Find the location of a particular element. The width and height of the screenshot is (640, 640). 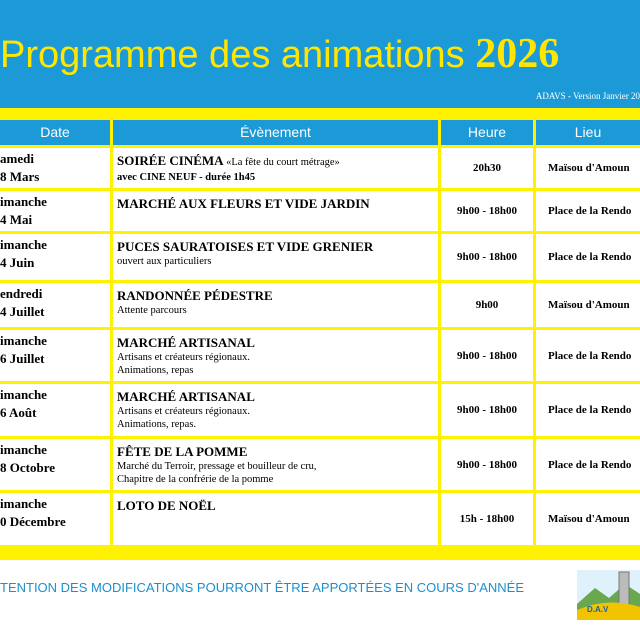

event-cell: MARCHÉ AUX FLEURS ET VIDE JARDIN is located at coordinates (275, 211).